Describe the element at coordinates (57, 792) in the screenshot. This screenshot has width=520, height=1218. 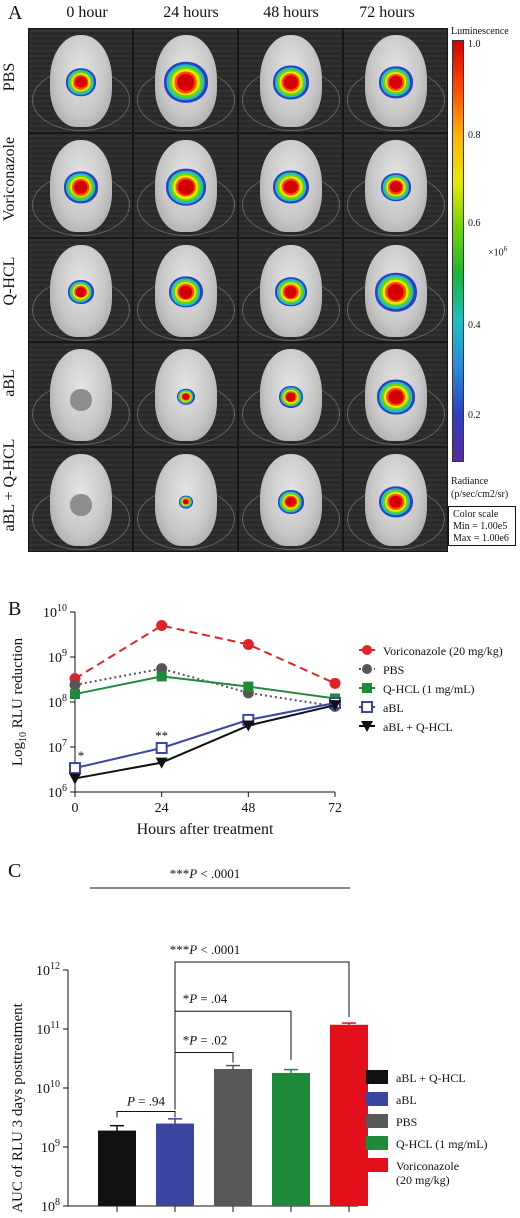
I see `y-tick-label: 10⁶` at that location.